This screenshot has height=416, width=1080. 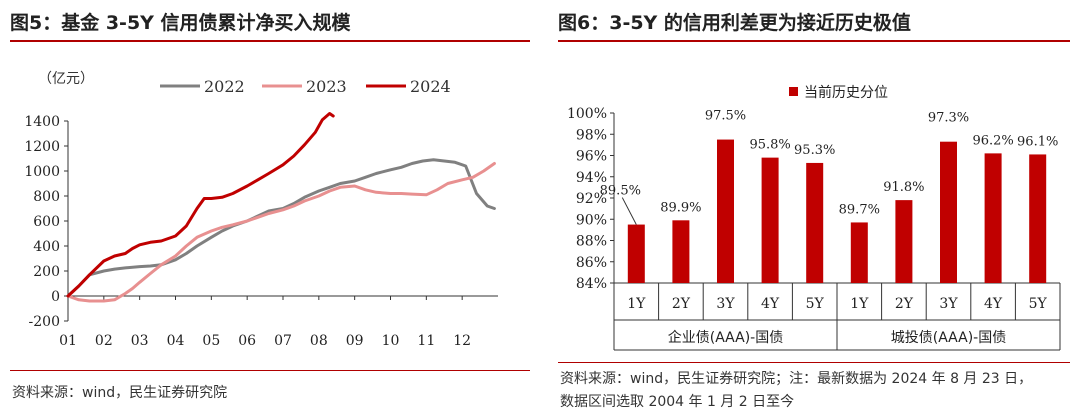 I want to click on right-source-rule, so click(x=814, y=362).